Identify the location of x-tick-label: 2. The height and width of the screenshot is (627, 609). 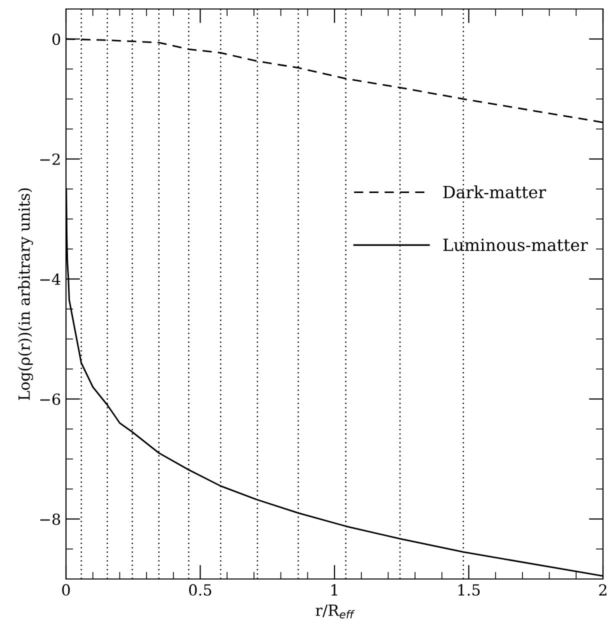
(602, 590).